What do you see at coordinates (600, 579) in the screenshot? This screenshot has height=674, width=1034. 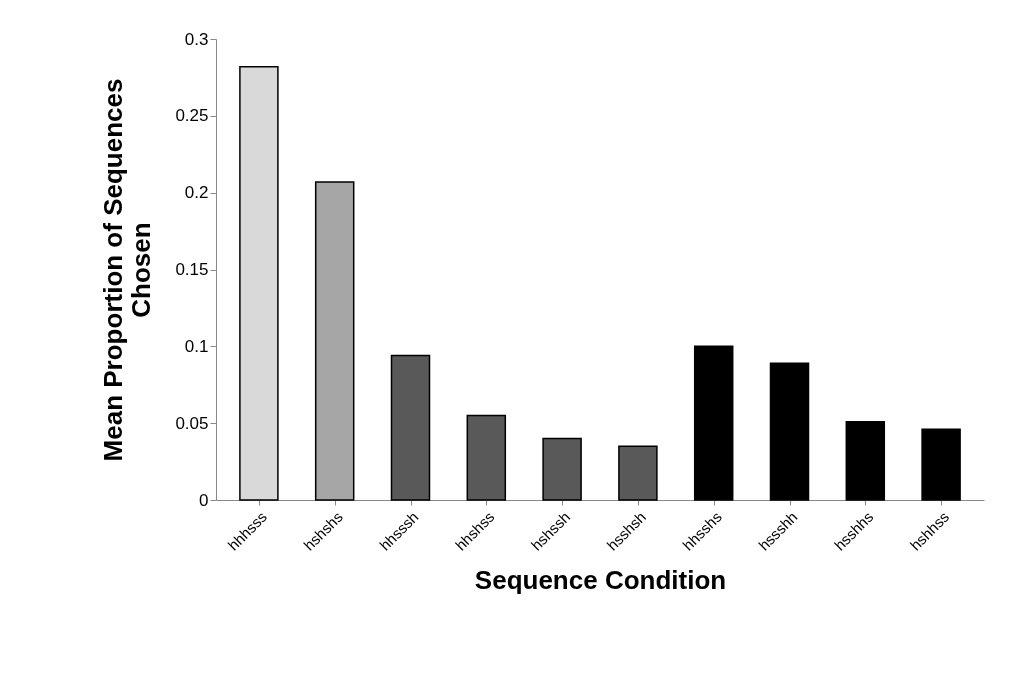 I see `x-axis-title: Sequence Condition` at bounding box center [600, 579].